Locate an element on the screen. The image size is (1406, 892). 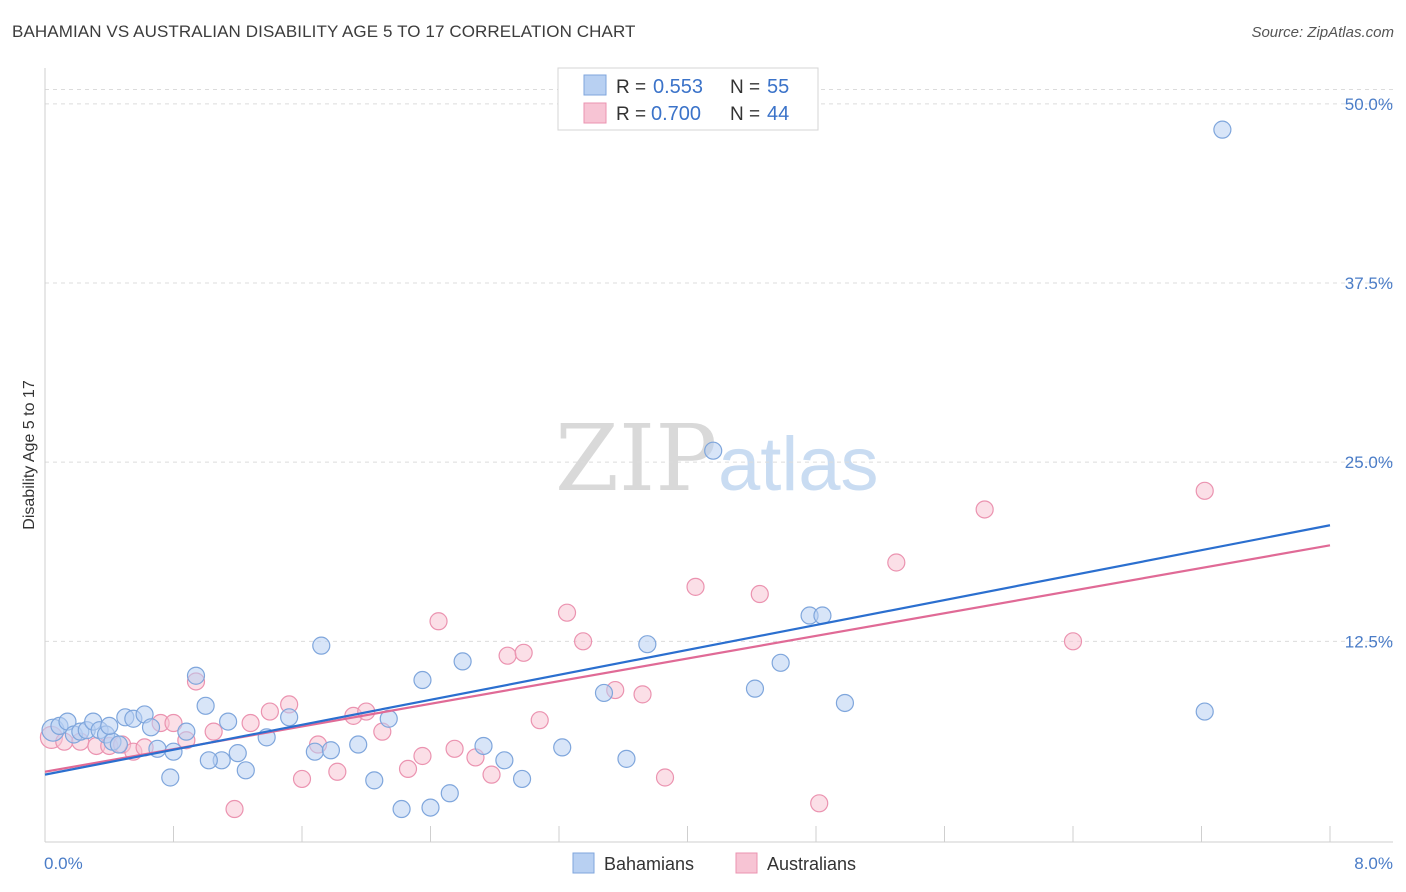
watermark-atlas: atlas is located at coordinates (798, 464).